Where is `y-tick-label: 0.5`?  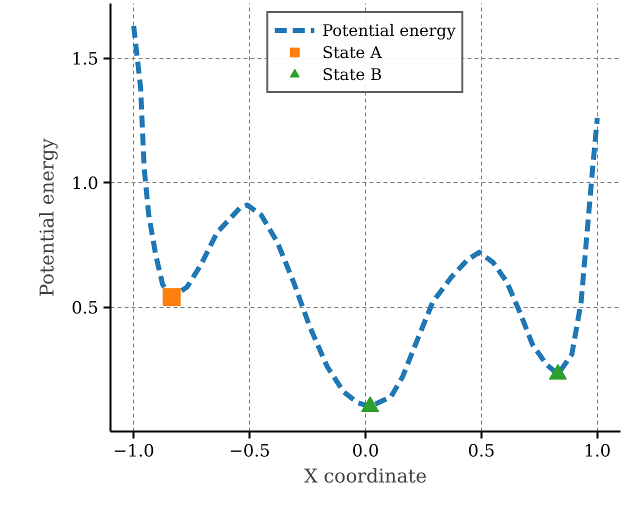 y-tick-label: 0.5 is located at coordinates (85, 308).